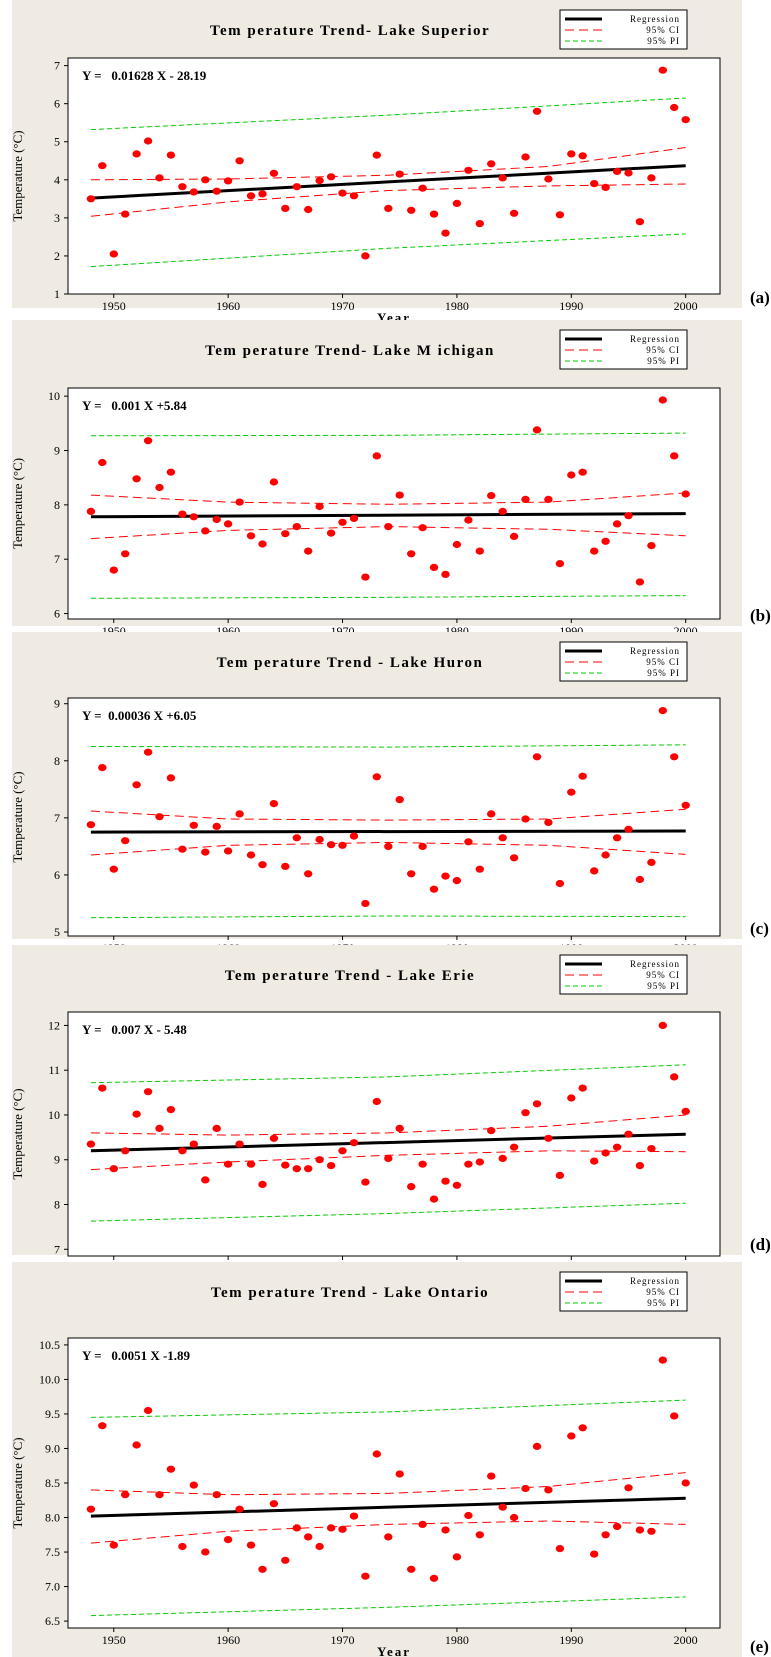  Describe the element at coordinates (57, 256) in the screenshot. I see `y-tick-label: 2` at that location.